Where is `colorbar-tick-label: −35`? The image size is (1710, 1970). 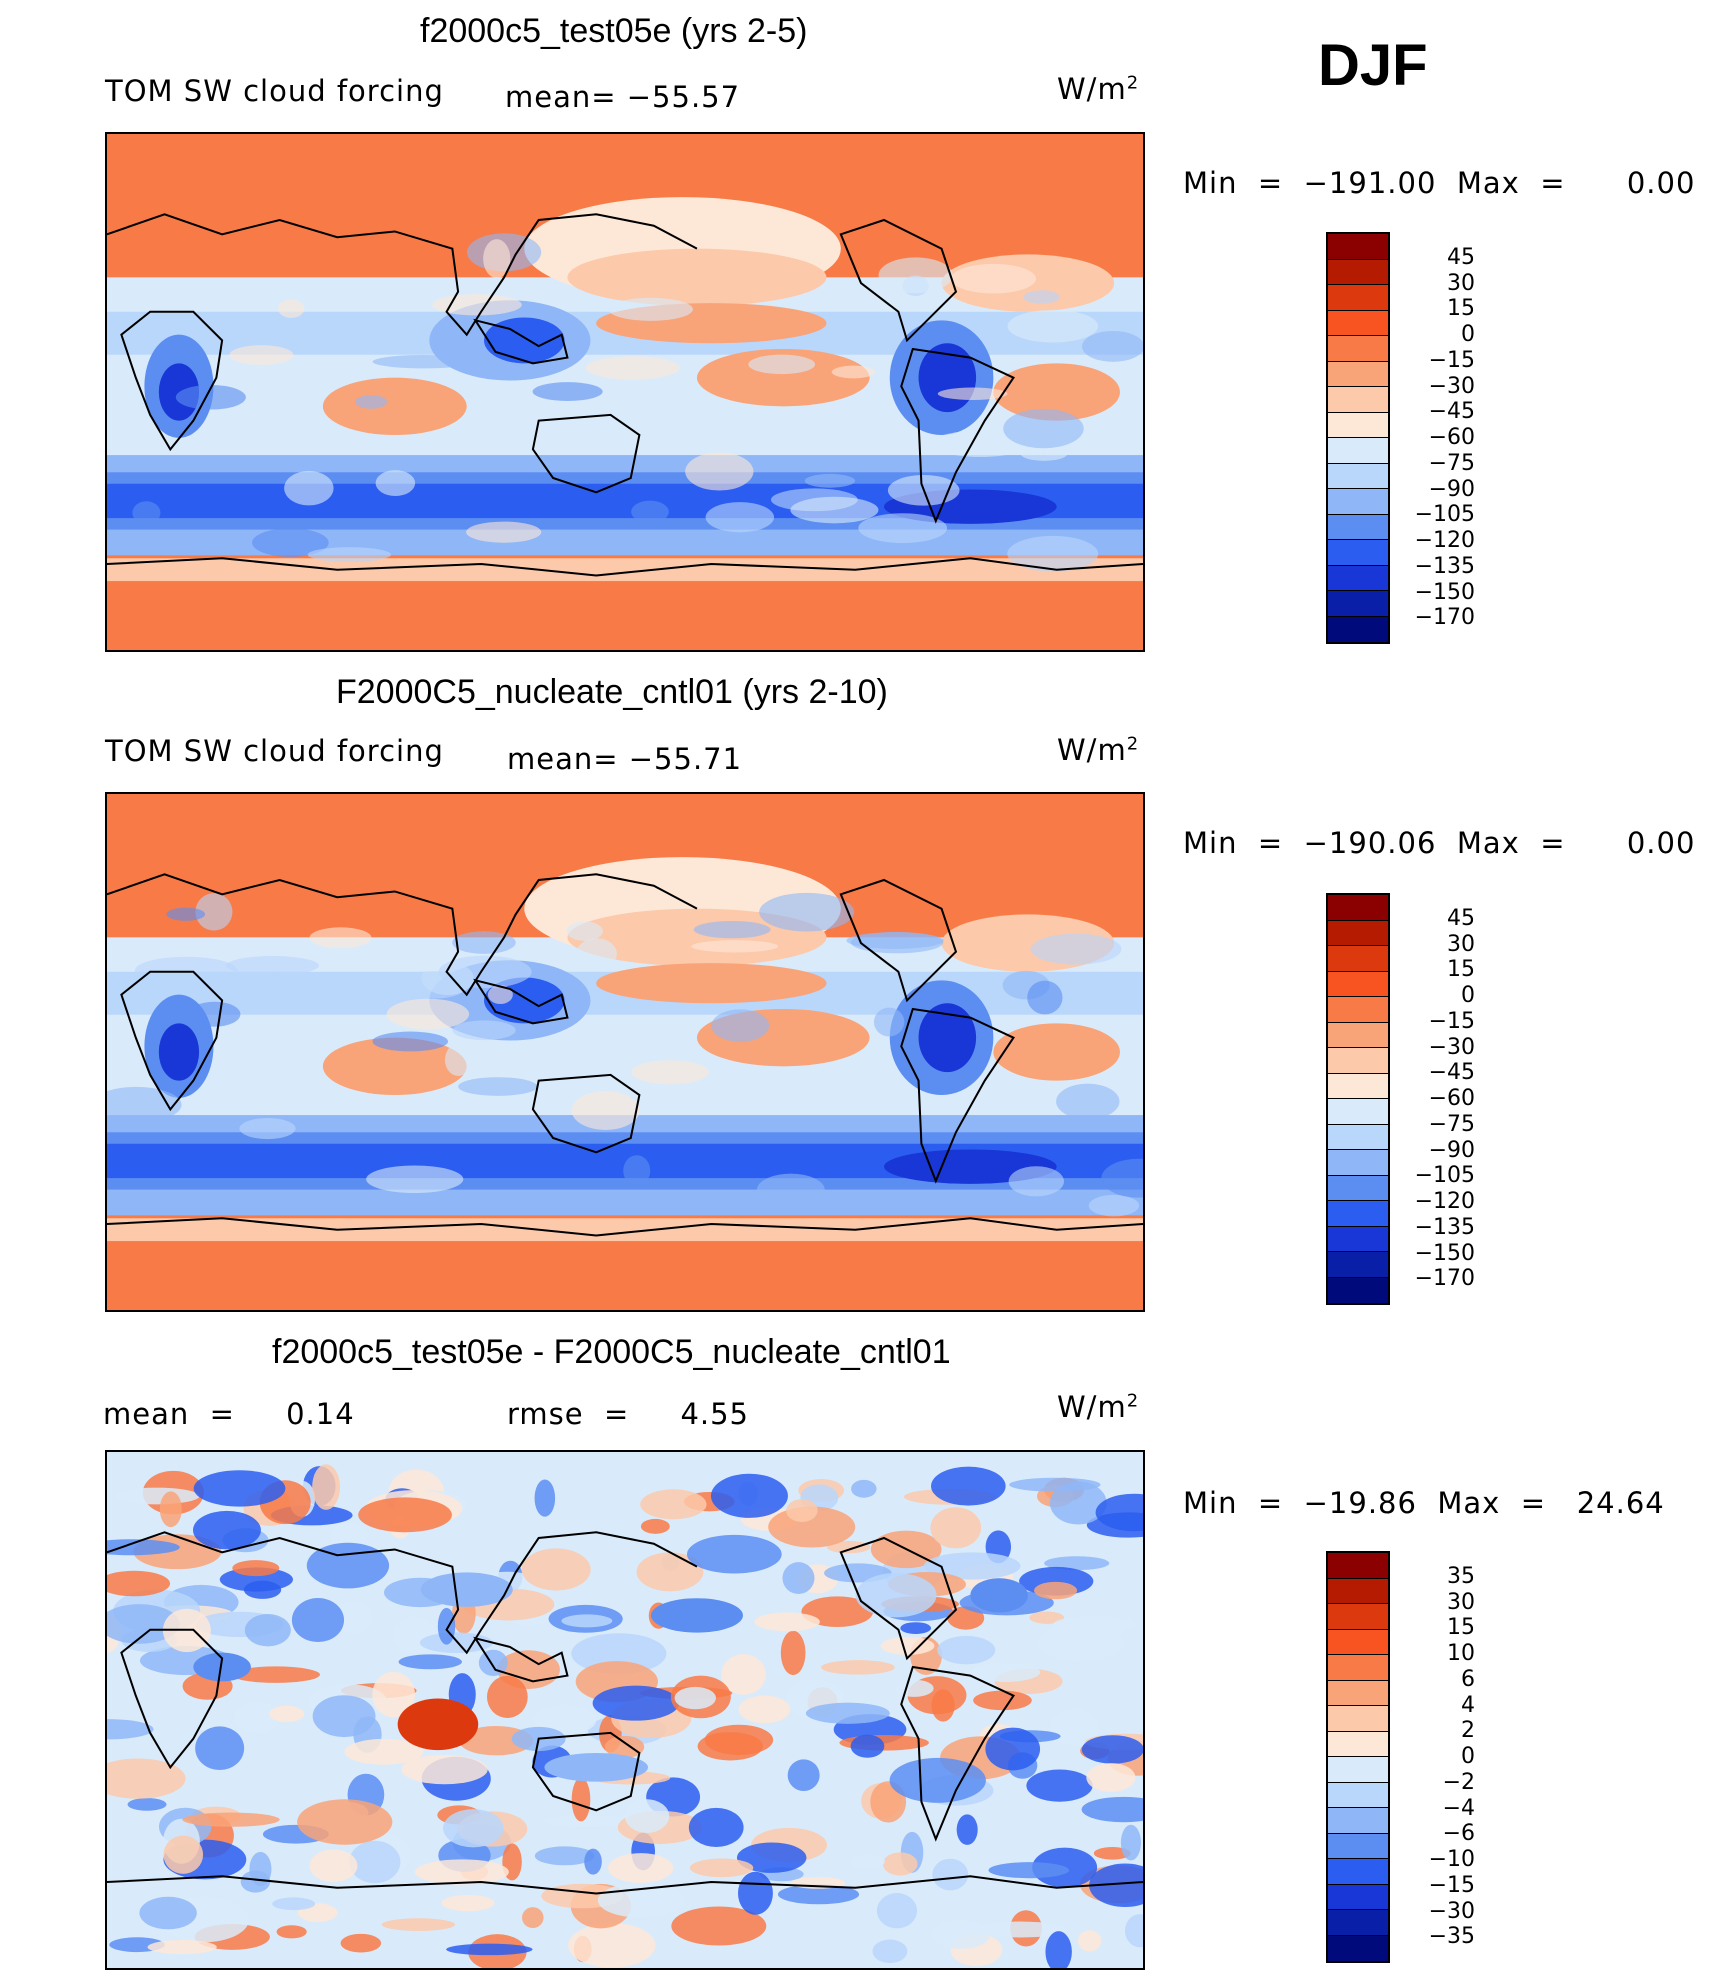 colorbar-tick-label: −35 is located at coordinates (1451, 1937).